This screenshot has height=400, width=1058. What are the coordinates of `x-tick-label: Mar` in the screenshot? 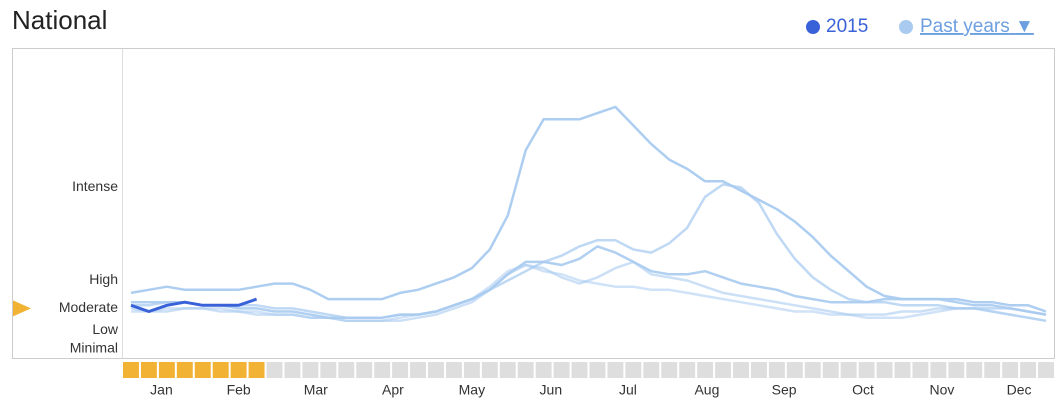 It's located at (316, 390).